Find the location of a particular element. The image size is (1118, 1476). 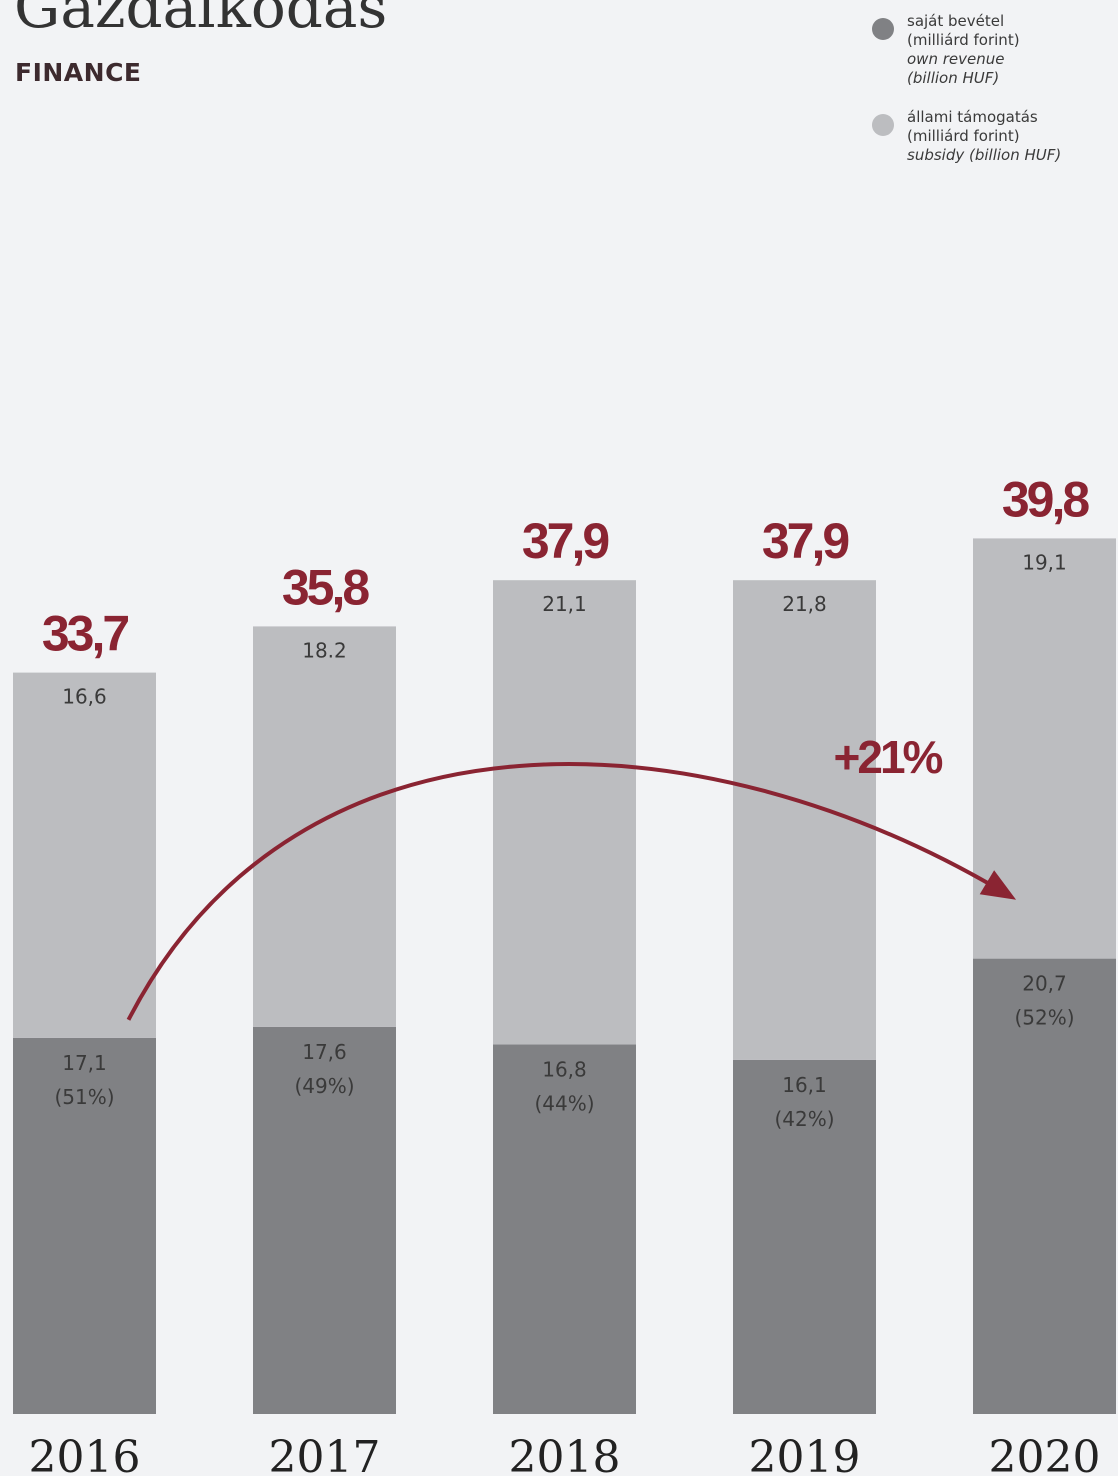

subsidy-value-label: 16,6 is located at coordinates (84, 697).